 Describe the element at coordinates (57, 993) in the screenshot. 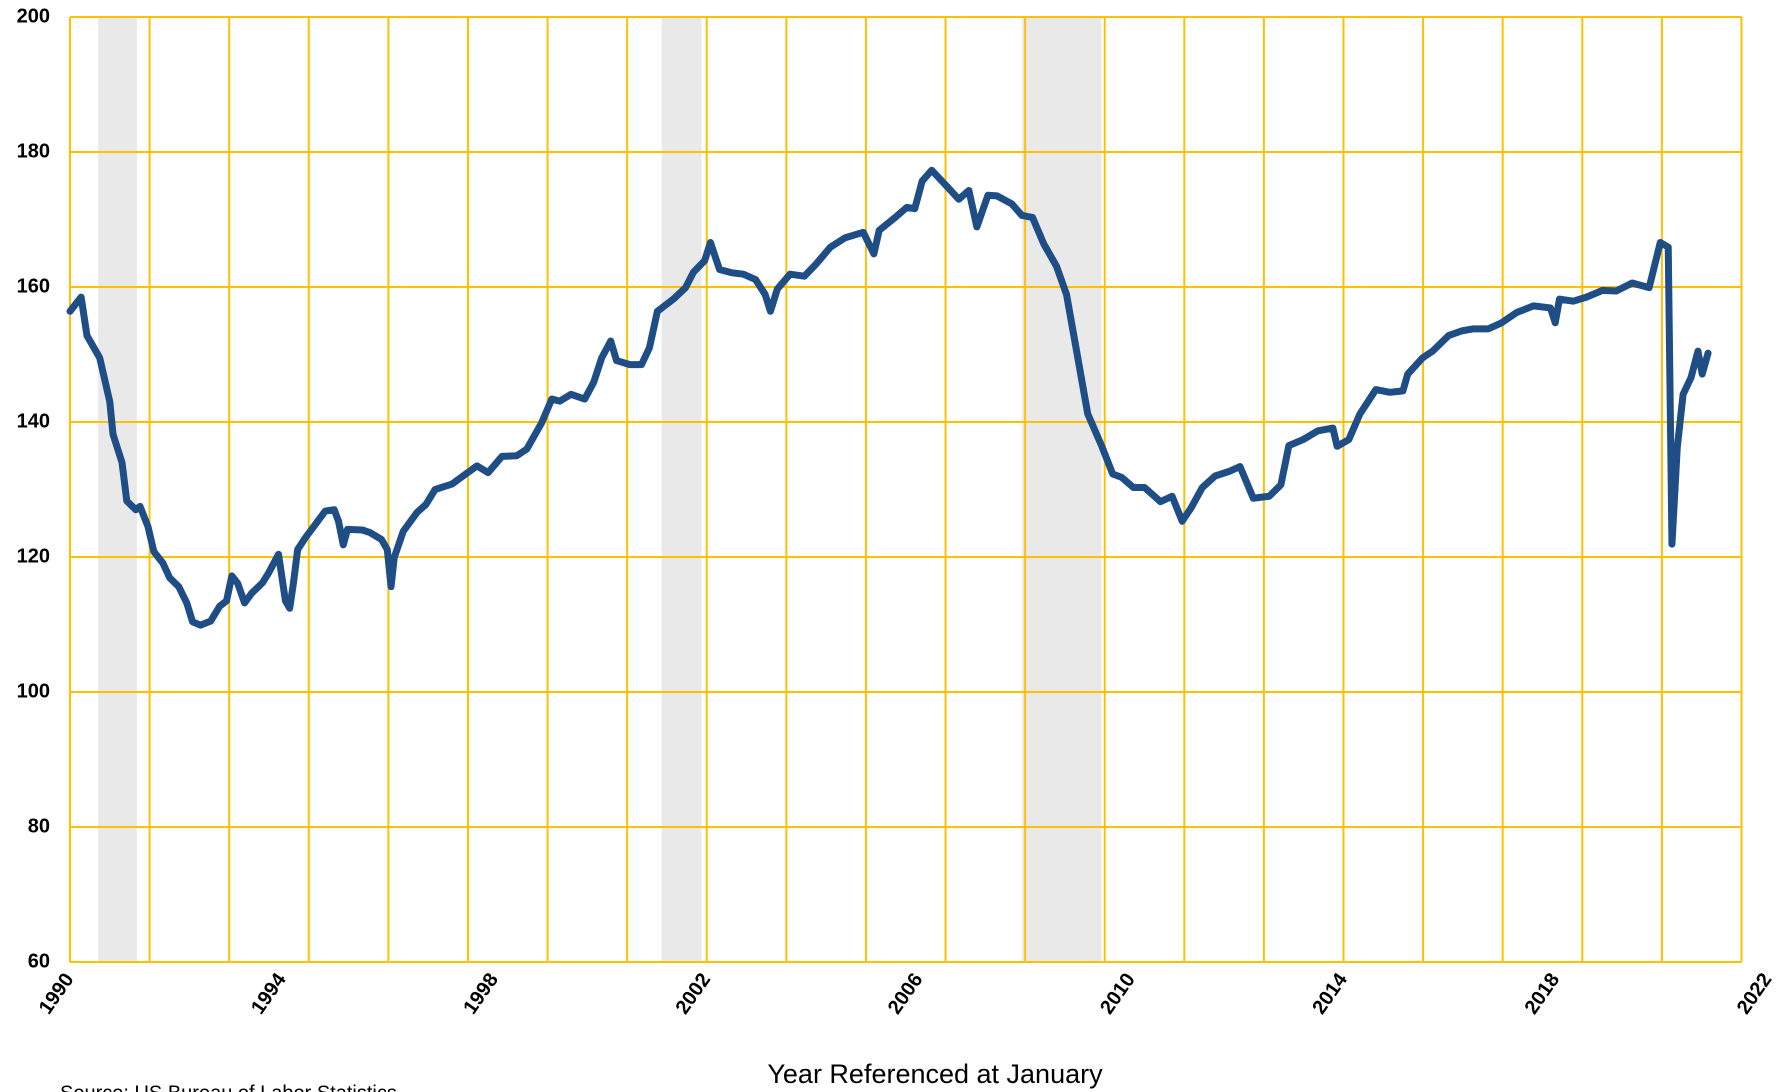

I see `x-tick-label: 1990` at that location.